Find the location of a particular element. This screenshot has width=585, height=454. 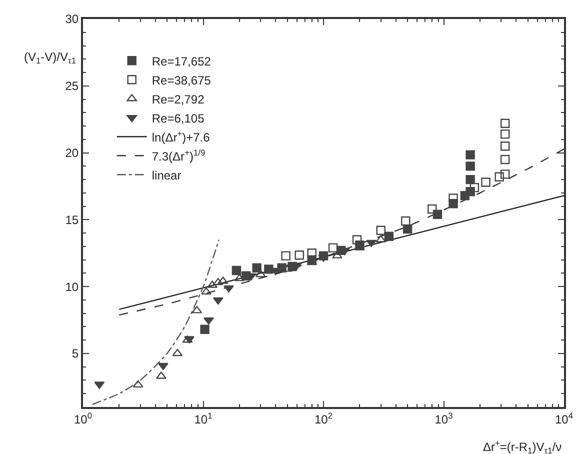

x-tick-label: 10$^{1}$ is located at coordinates (203, 418).